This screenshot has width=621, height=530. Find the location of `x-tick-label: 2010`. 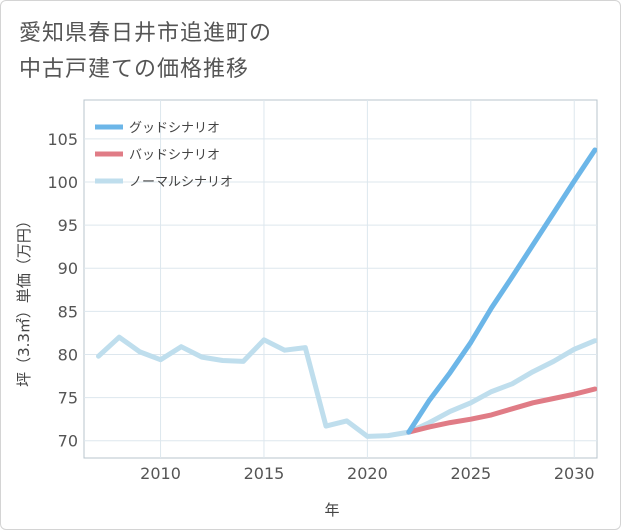

x-tick-label: 2010 is located at coordinates (160, 473).